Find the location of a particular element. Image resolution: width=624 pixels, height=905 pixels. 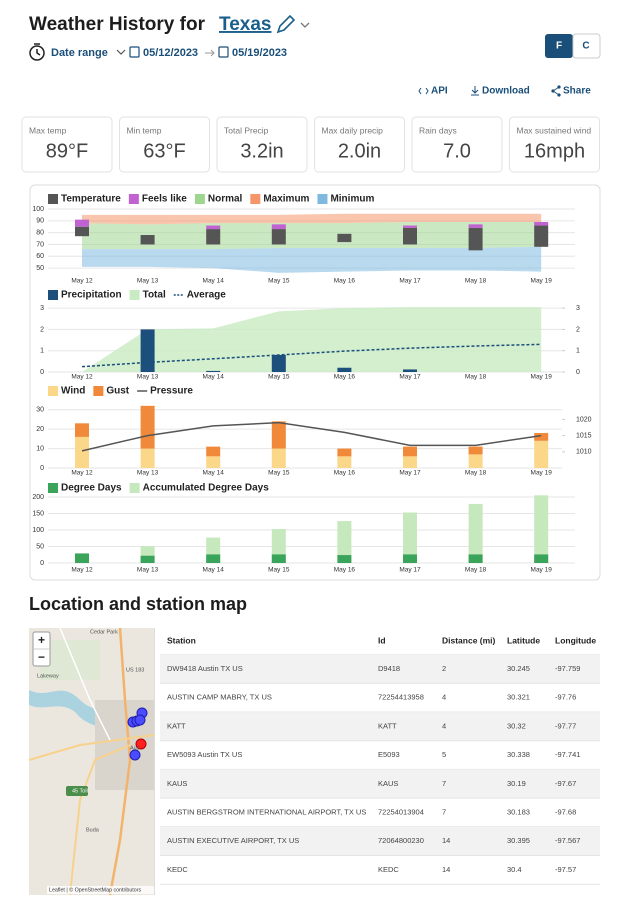

map-zoom-button: + is located at coordinates (41, 640).